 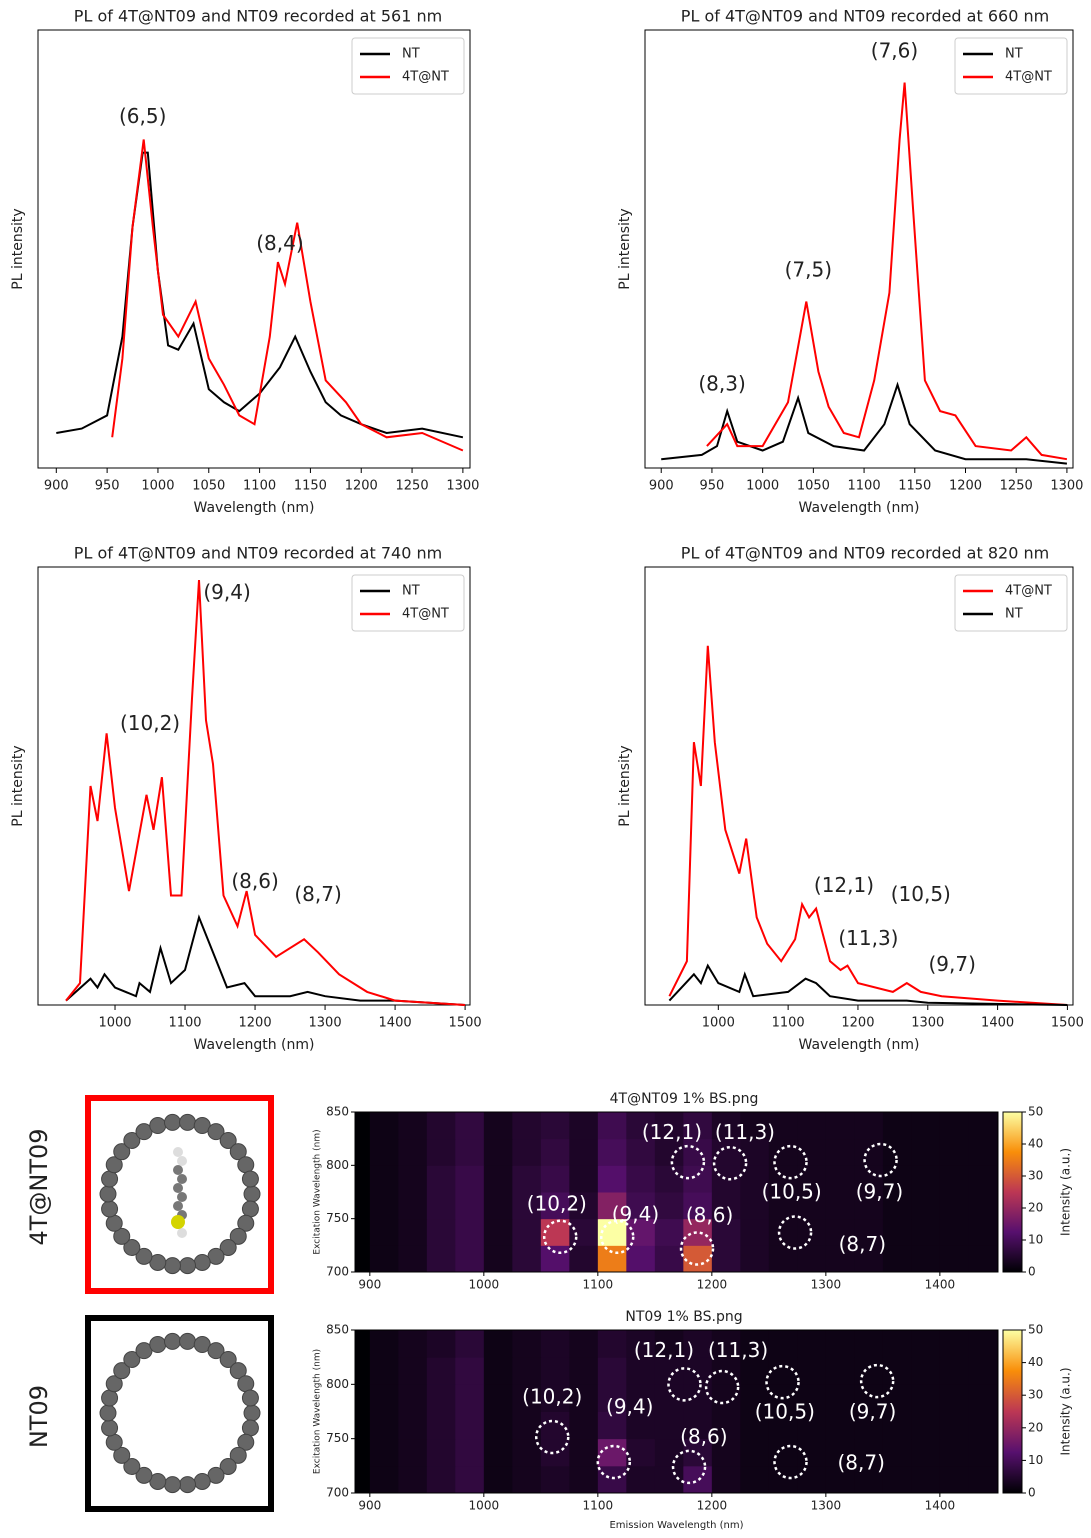 I want to click on peak-label: (11,3), so click(x=868, y=938).